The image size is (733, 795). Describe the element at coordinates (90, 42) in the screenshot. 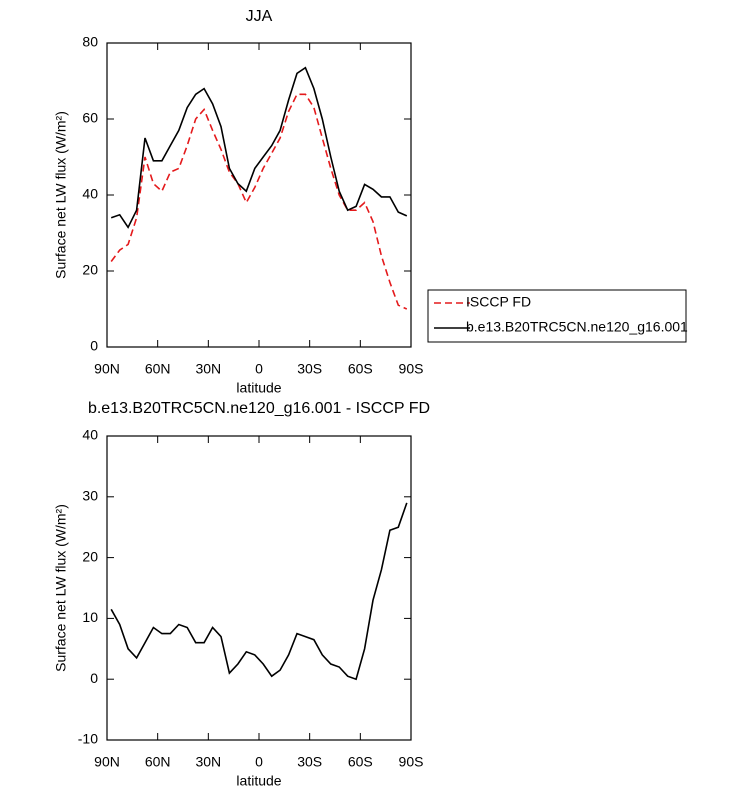

I see `y-tick-label: 80` at that location.